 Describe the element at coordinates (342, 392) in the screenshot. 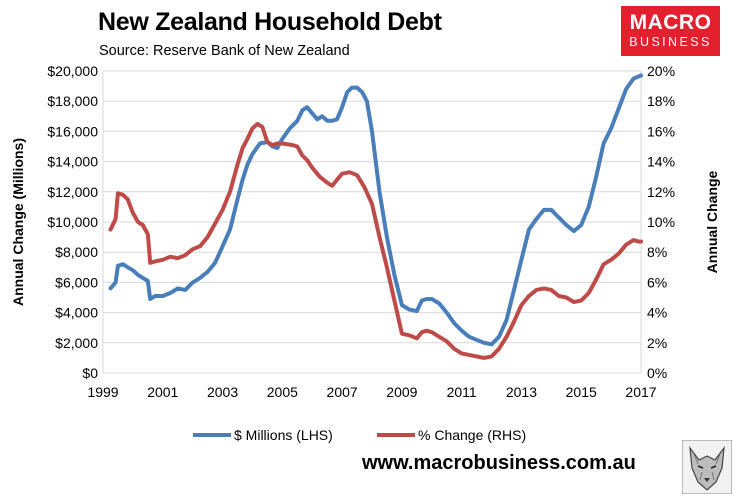

I see `x-tick-label: 2007` at that location.